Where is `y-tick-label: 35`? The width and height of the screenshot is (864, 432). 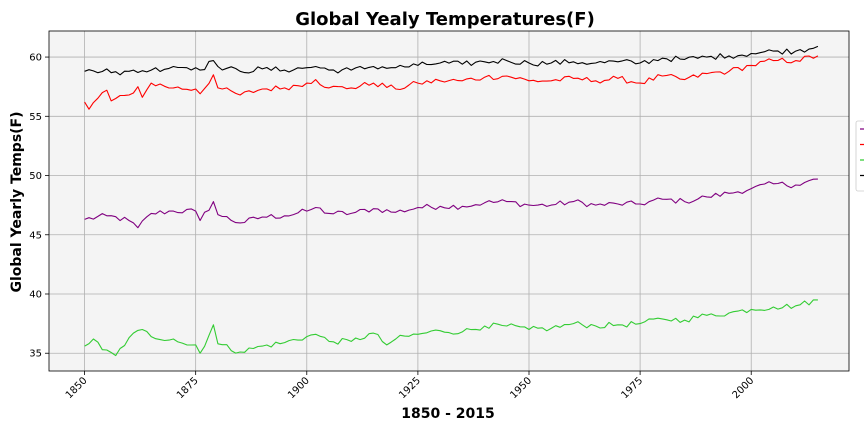
y-tick-label: 35 is located at coordinates (35, 354).